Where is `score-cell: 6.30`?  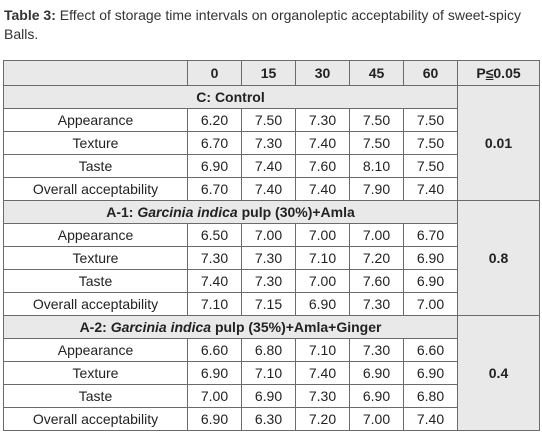
score-cell: 6.30 is located at coordinates (268, 419).